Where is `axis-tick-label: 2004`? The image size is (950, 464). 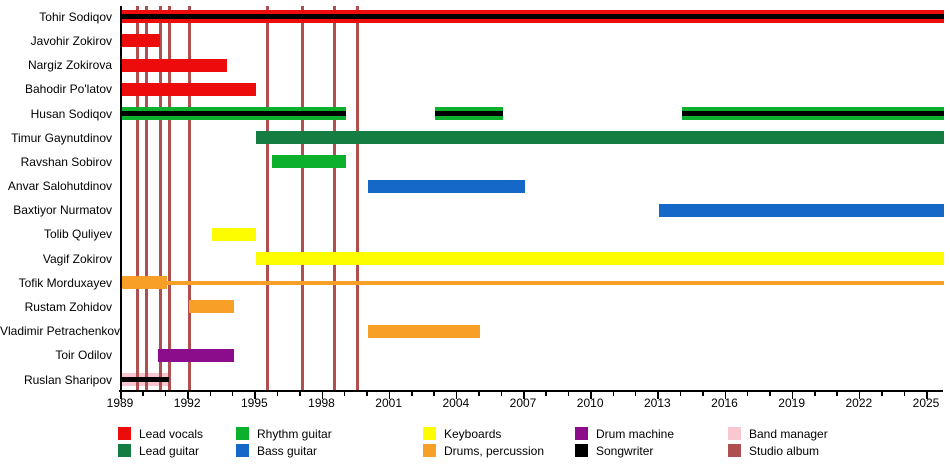
axis-tick-label: 2004 is located at coordinates (456, 403).